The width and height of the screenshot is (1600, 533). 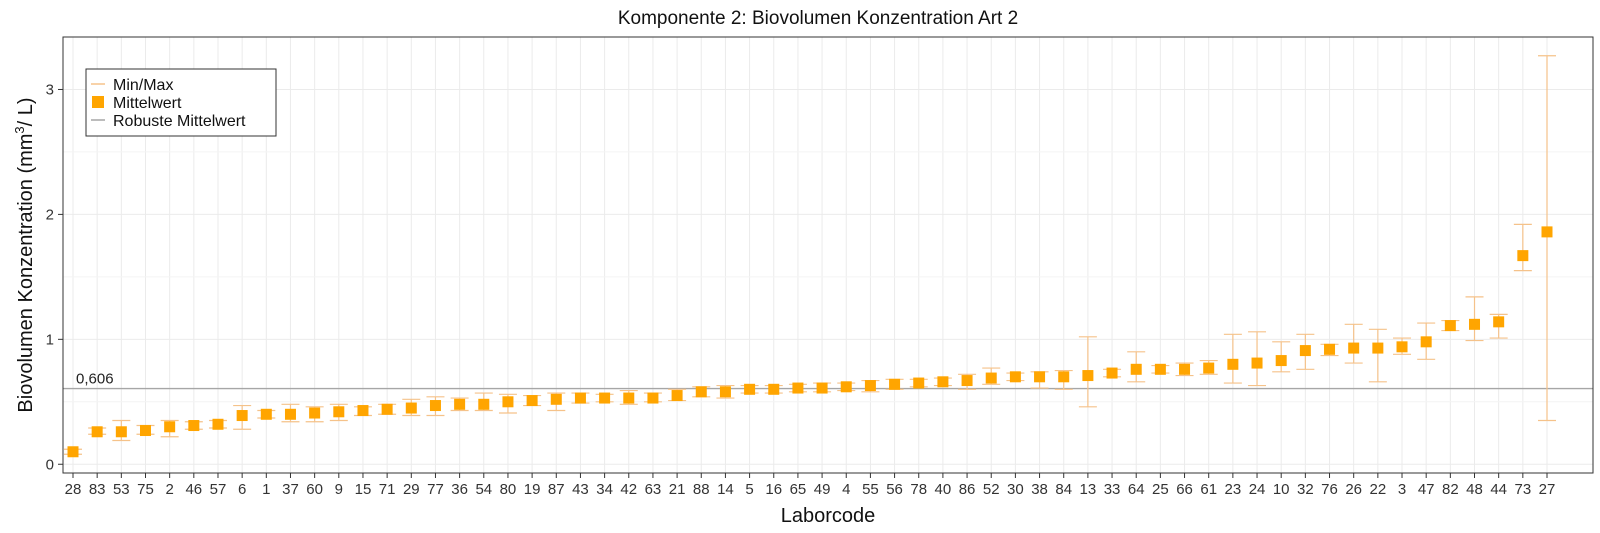 What do you see at coordinates (339, 489) in the screenshot?
I see `x-tick-label: 9` at bounding box center [339, 489].